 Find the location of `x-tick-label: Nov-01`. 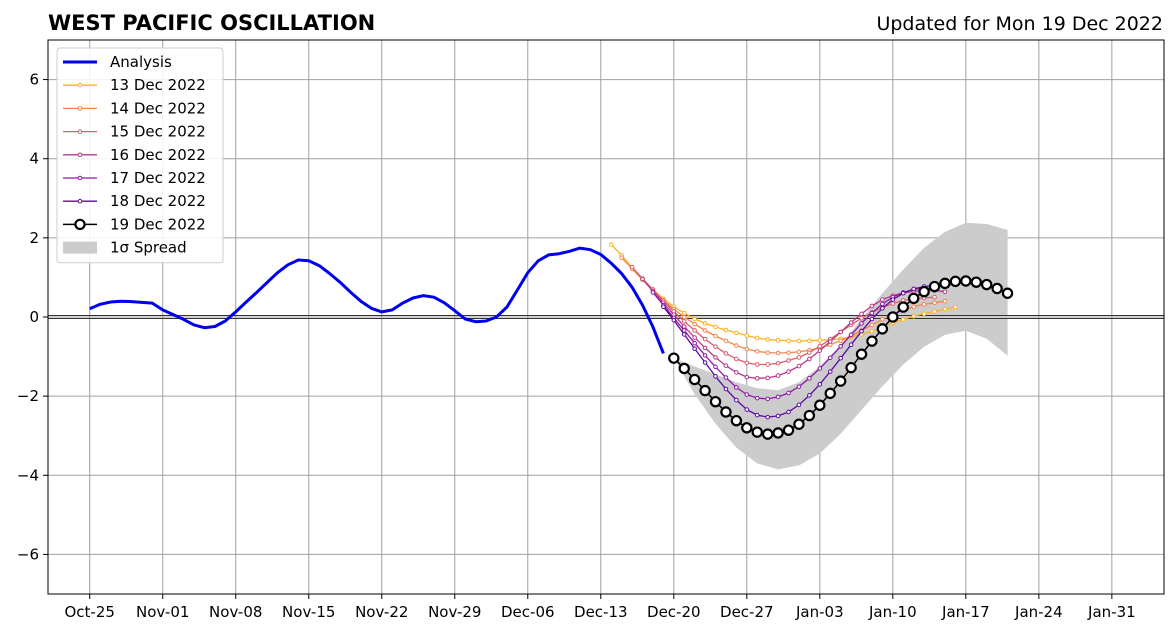

x-tick-label: Nov-01 is located at coordinates (162, 612).